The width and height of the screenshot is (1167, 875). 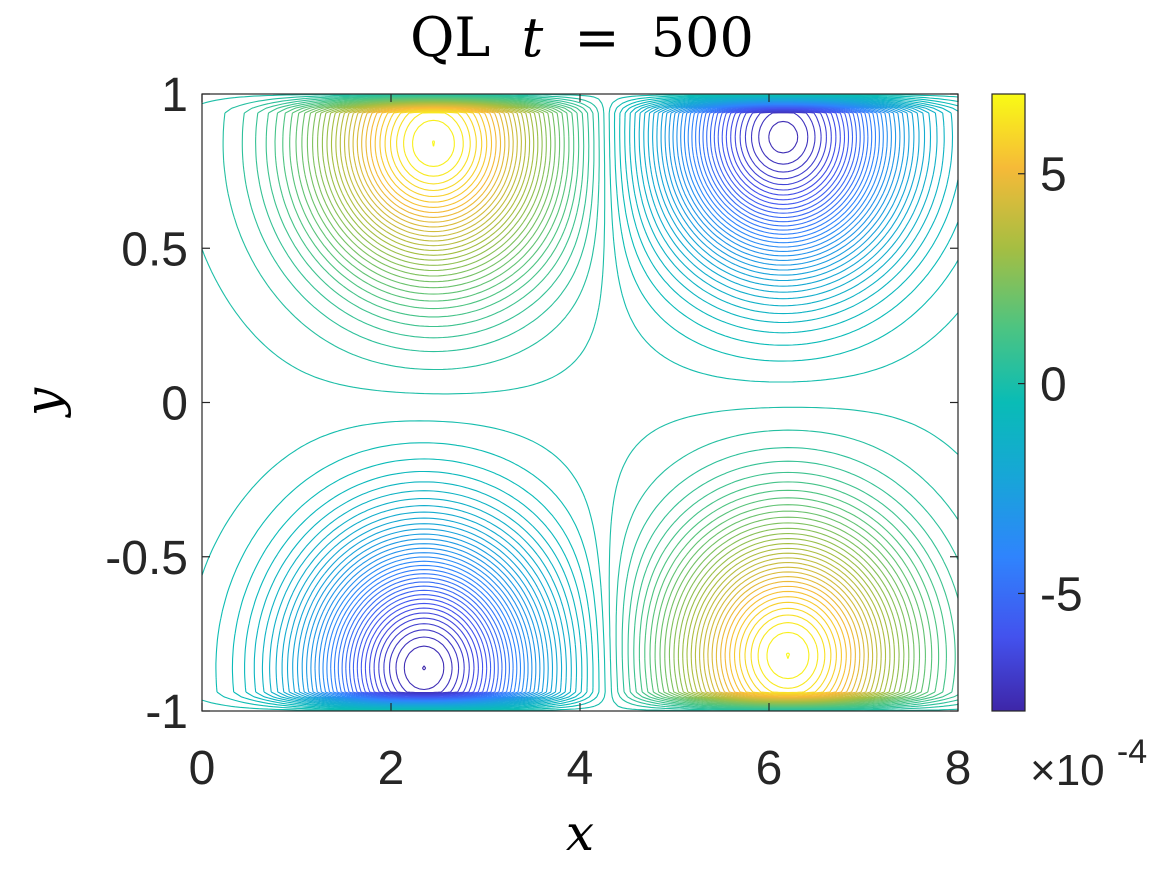 I want to click on y-tick-label: -0.5, so click(x=146, y=558).